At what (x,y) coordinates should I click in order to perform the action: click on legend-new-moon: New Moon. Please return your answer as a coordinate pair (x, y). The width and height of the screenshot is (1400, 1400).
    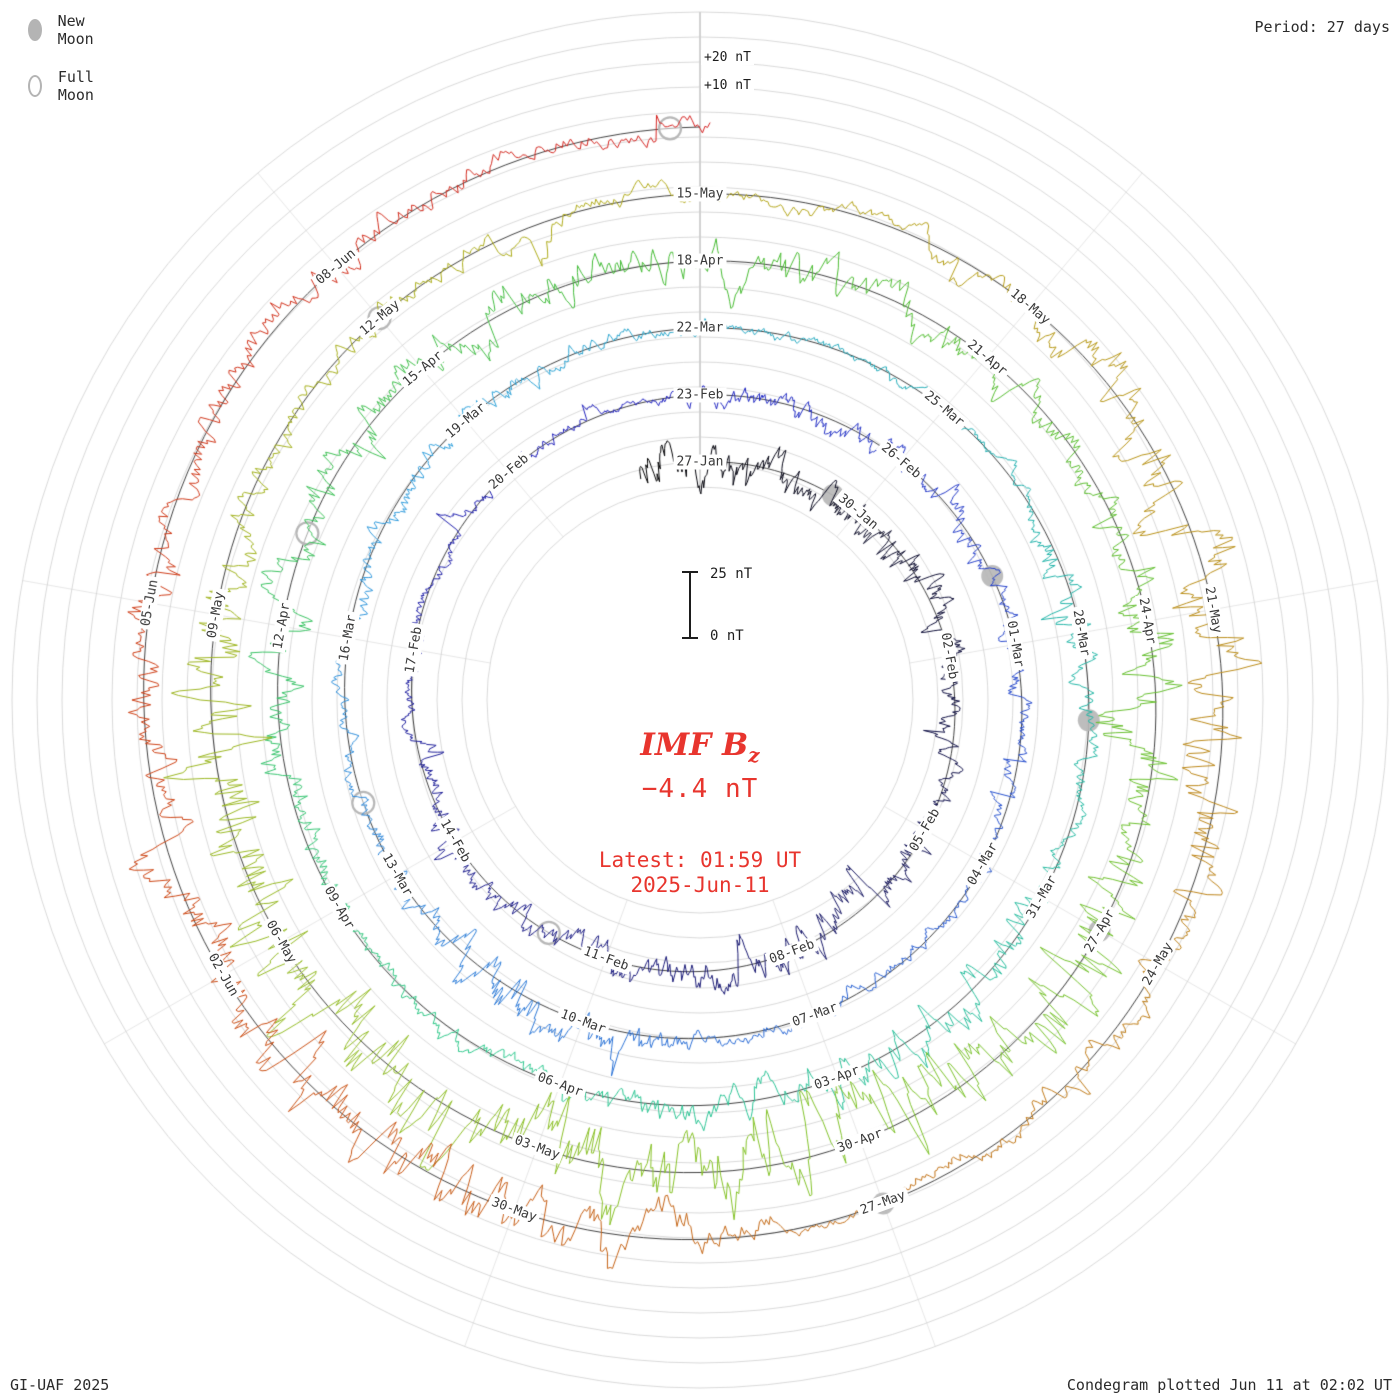
    Looking at the image, I should click on (65, 30).